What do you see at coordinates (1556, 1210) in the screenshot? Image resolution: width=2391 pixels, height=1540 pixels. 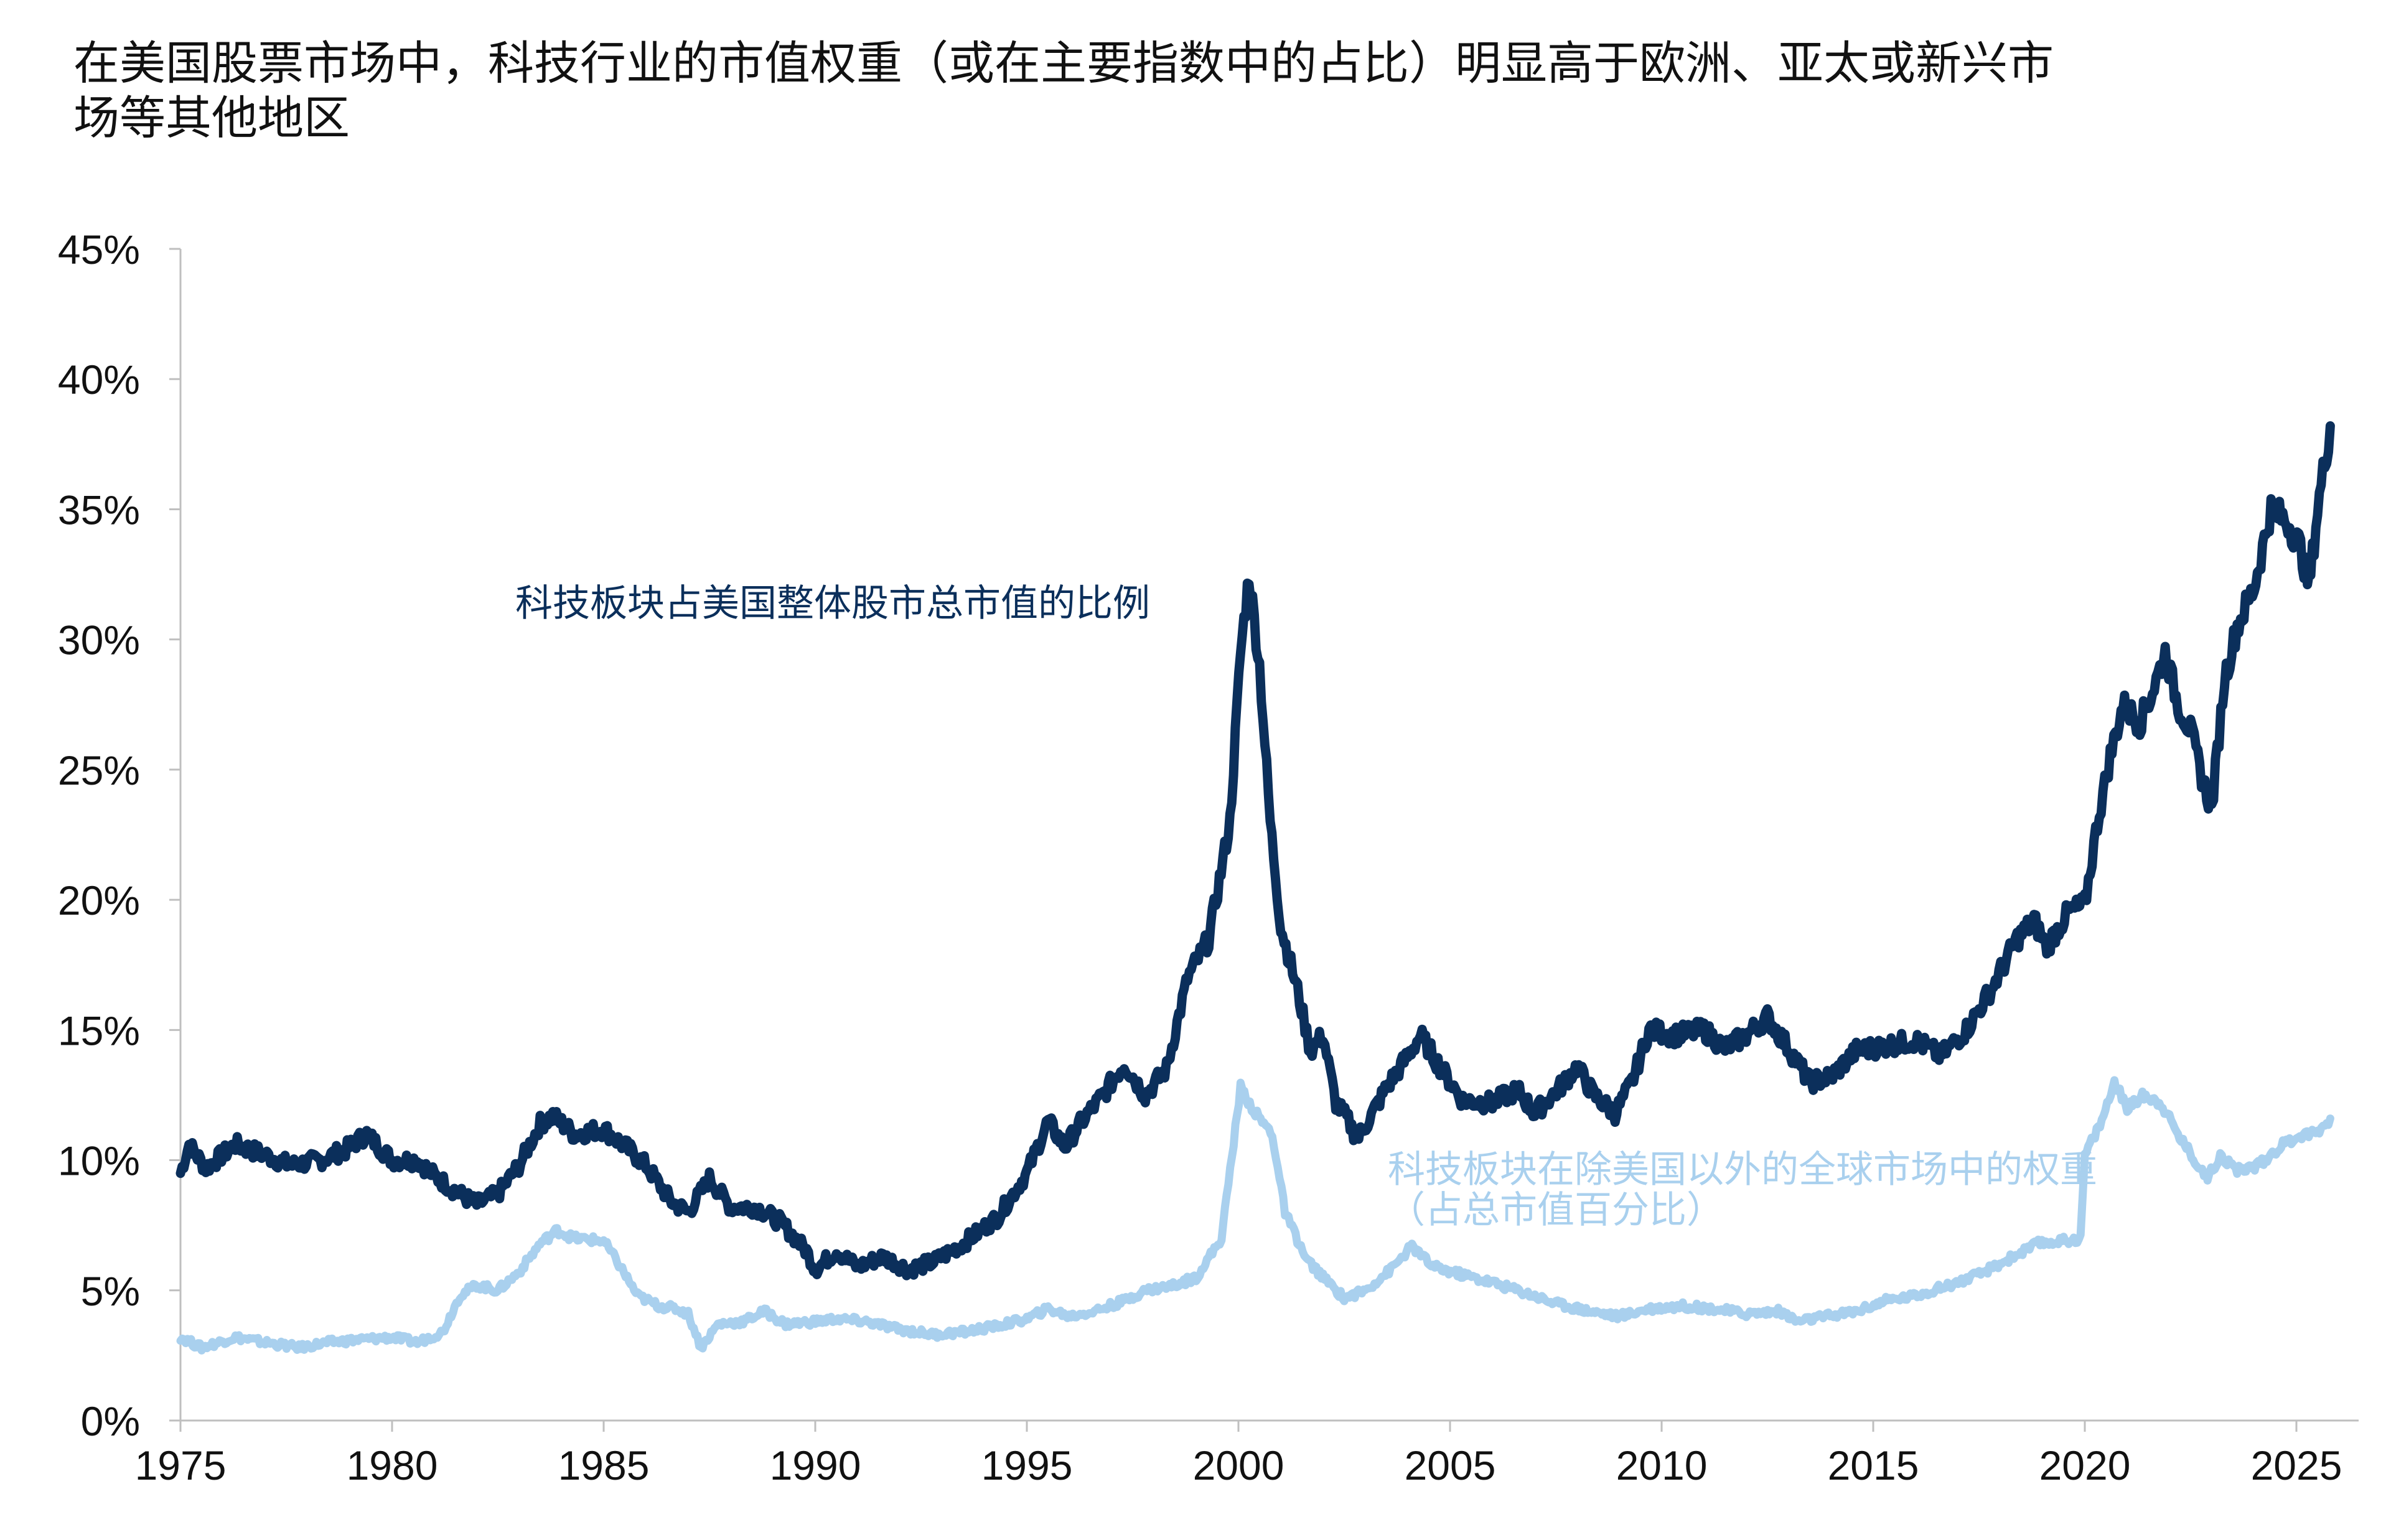 I see `intl-series-annotation-sub: （占总市值百分比）` at bounding box center [1556, 1210].